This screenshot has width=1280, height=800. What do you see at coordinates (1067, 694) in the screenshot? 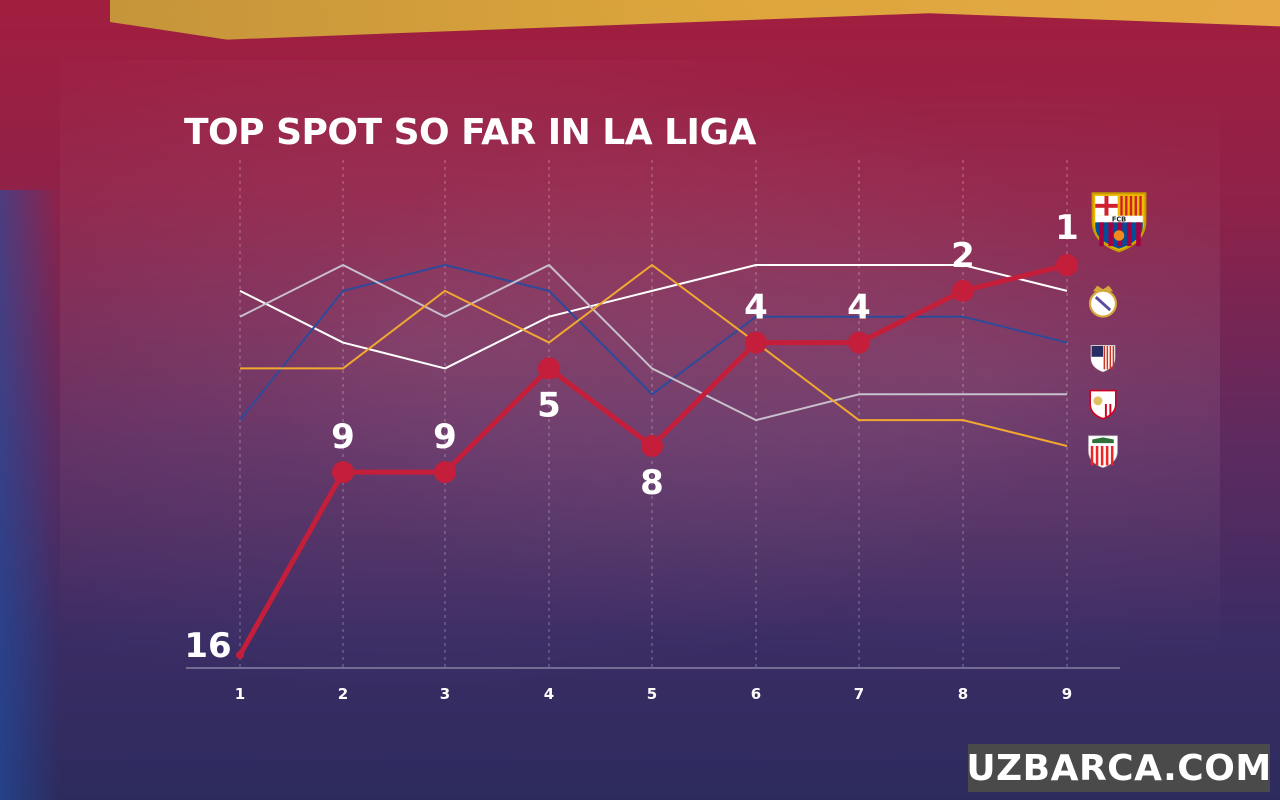
I see `x-tick-label: 9` at bounding box center [1067, 694].